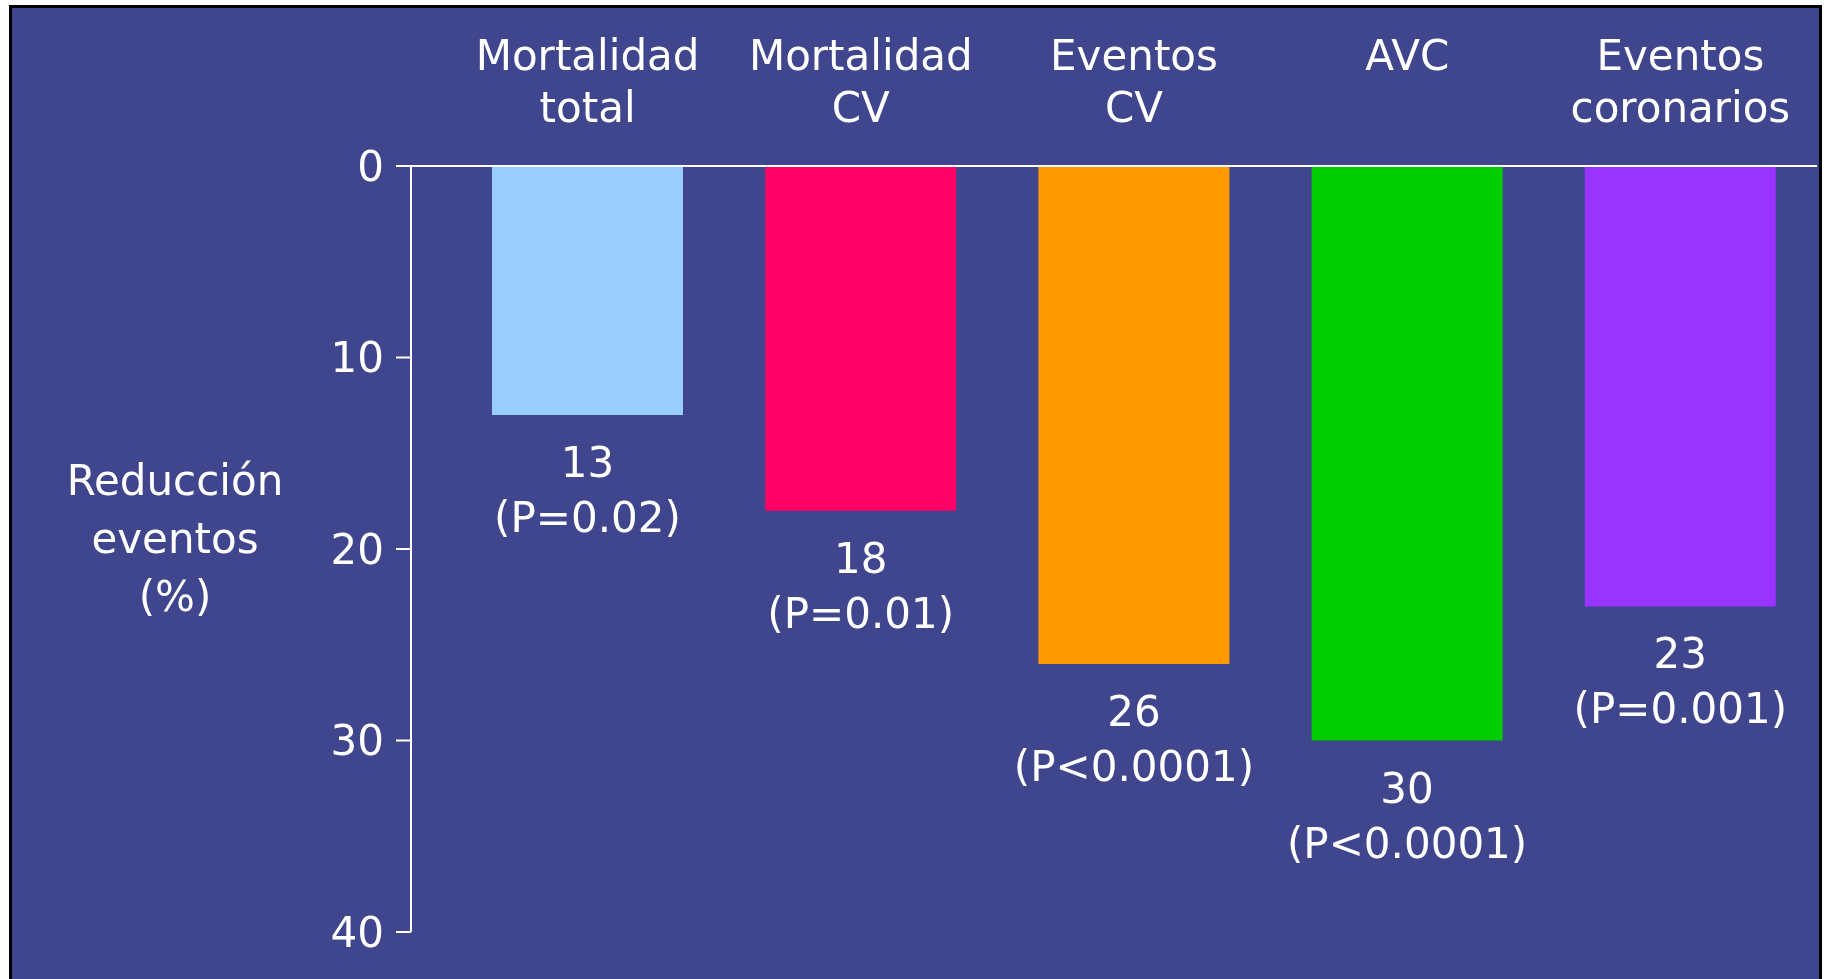 The width and height of the screenshot is (1826, 979). I want to click on x-tick-label: Mortalidad CV, so click(860, 81).